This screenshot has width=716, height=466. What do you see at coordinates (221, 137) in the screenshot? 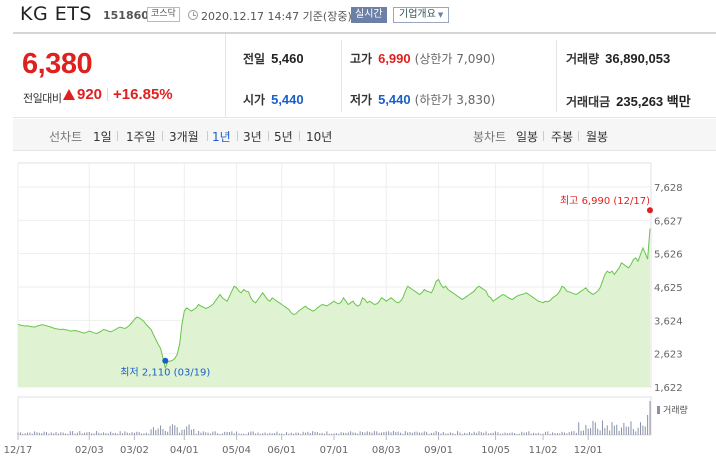
I see `period-1y: 1년` at bounding box center [221, 137].